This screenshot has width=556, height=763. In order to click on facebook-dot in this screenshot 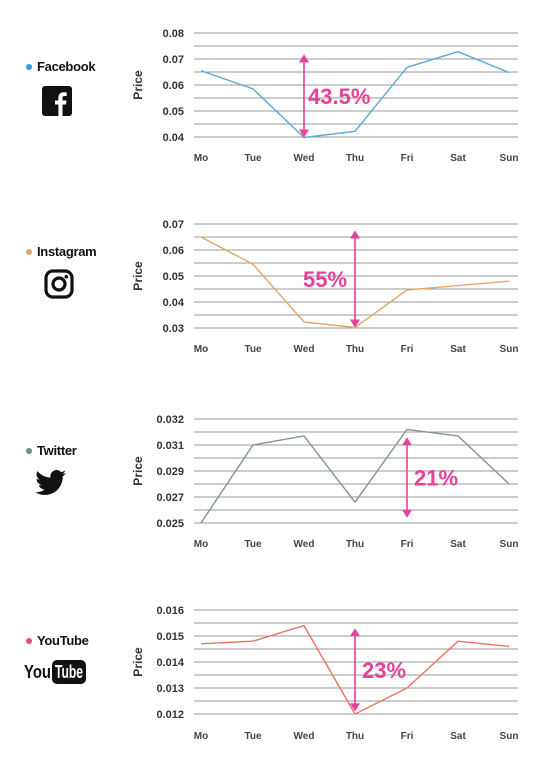, I will do `click(29, 66)`.